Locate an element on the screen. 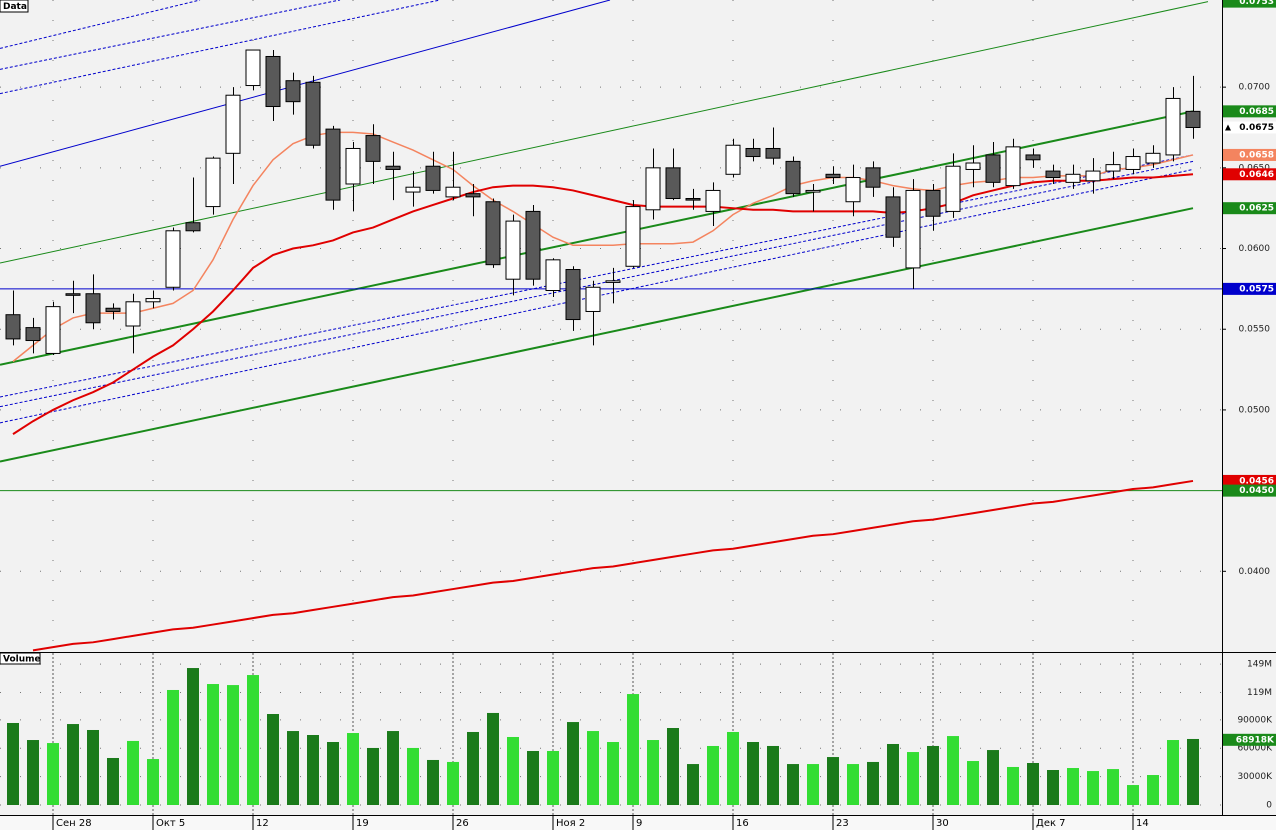  x-tick-label: 26 is located at coordinates (462, 823).